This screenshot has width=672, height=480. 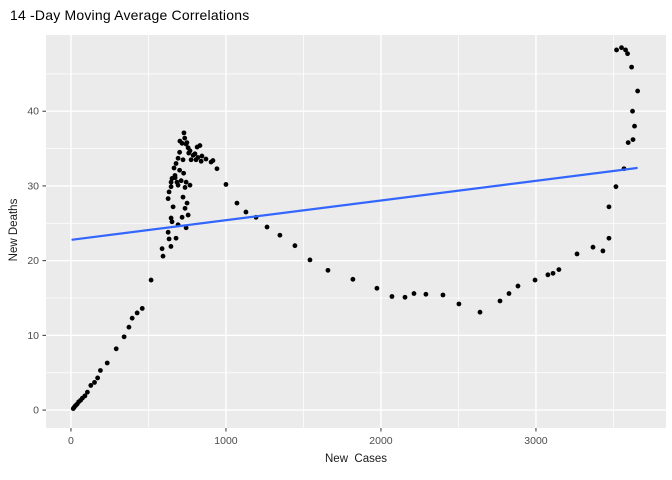 I want to click on smooth-line, so click(x=354, y=203).